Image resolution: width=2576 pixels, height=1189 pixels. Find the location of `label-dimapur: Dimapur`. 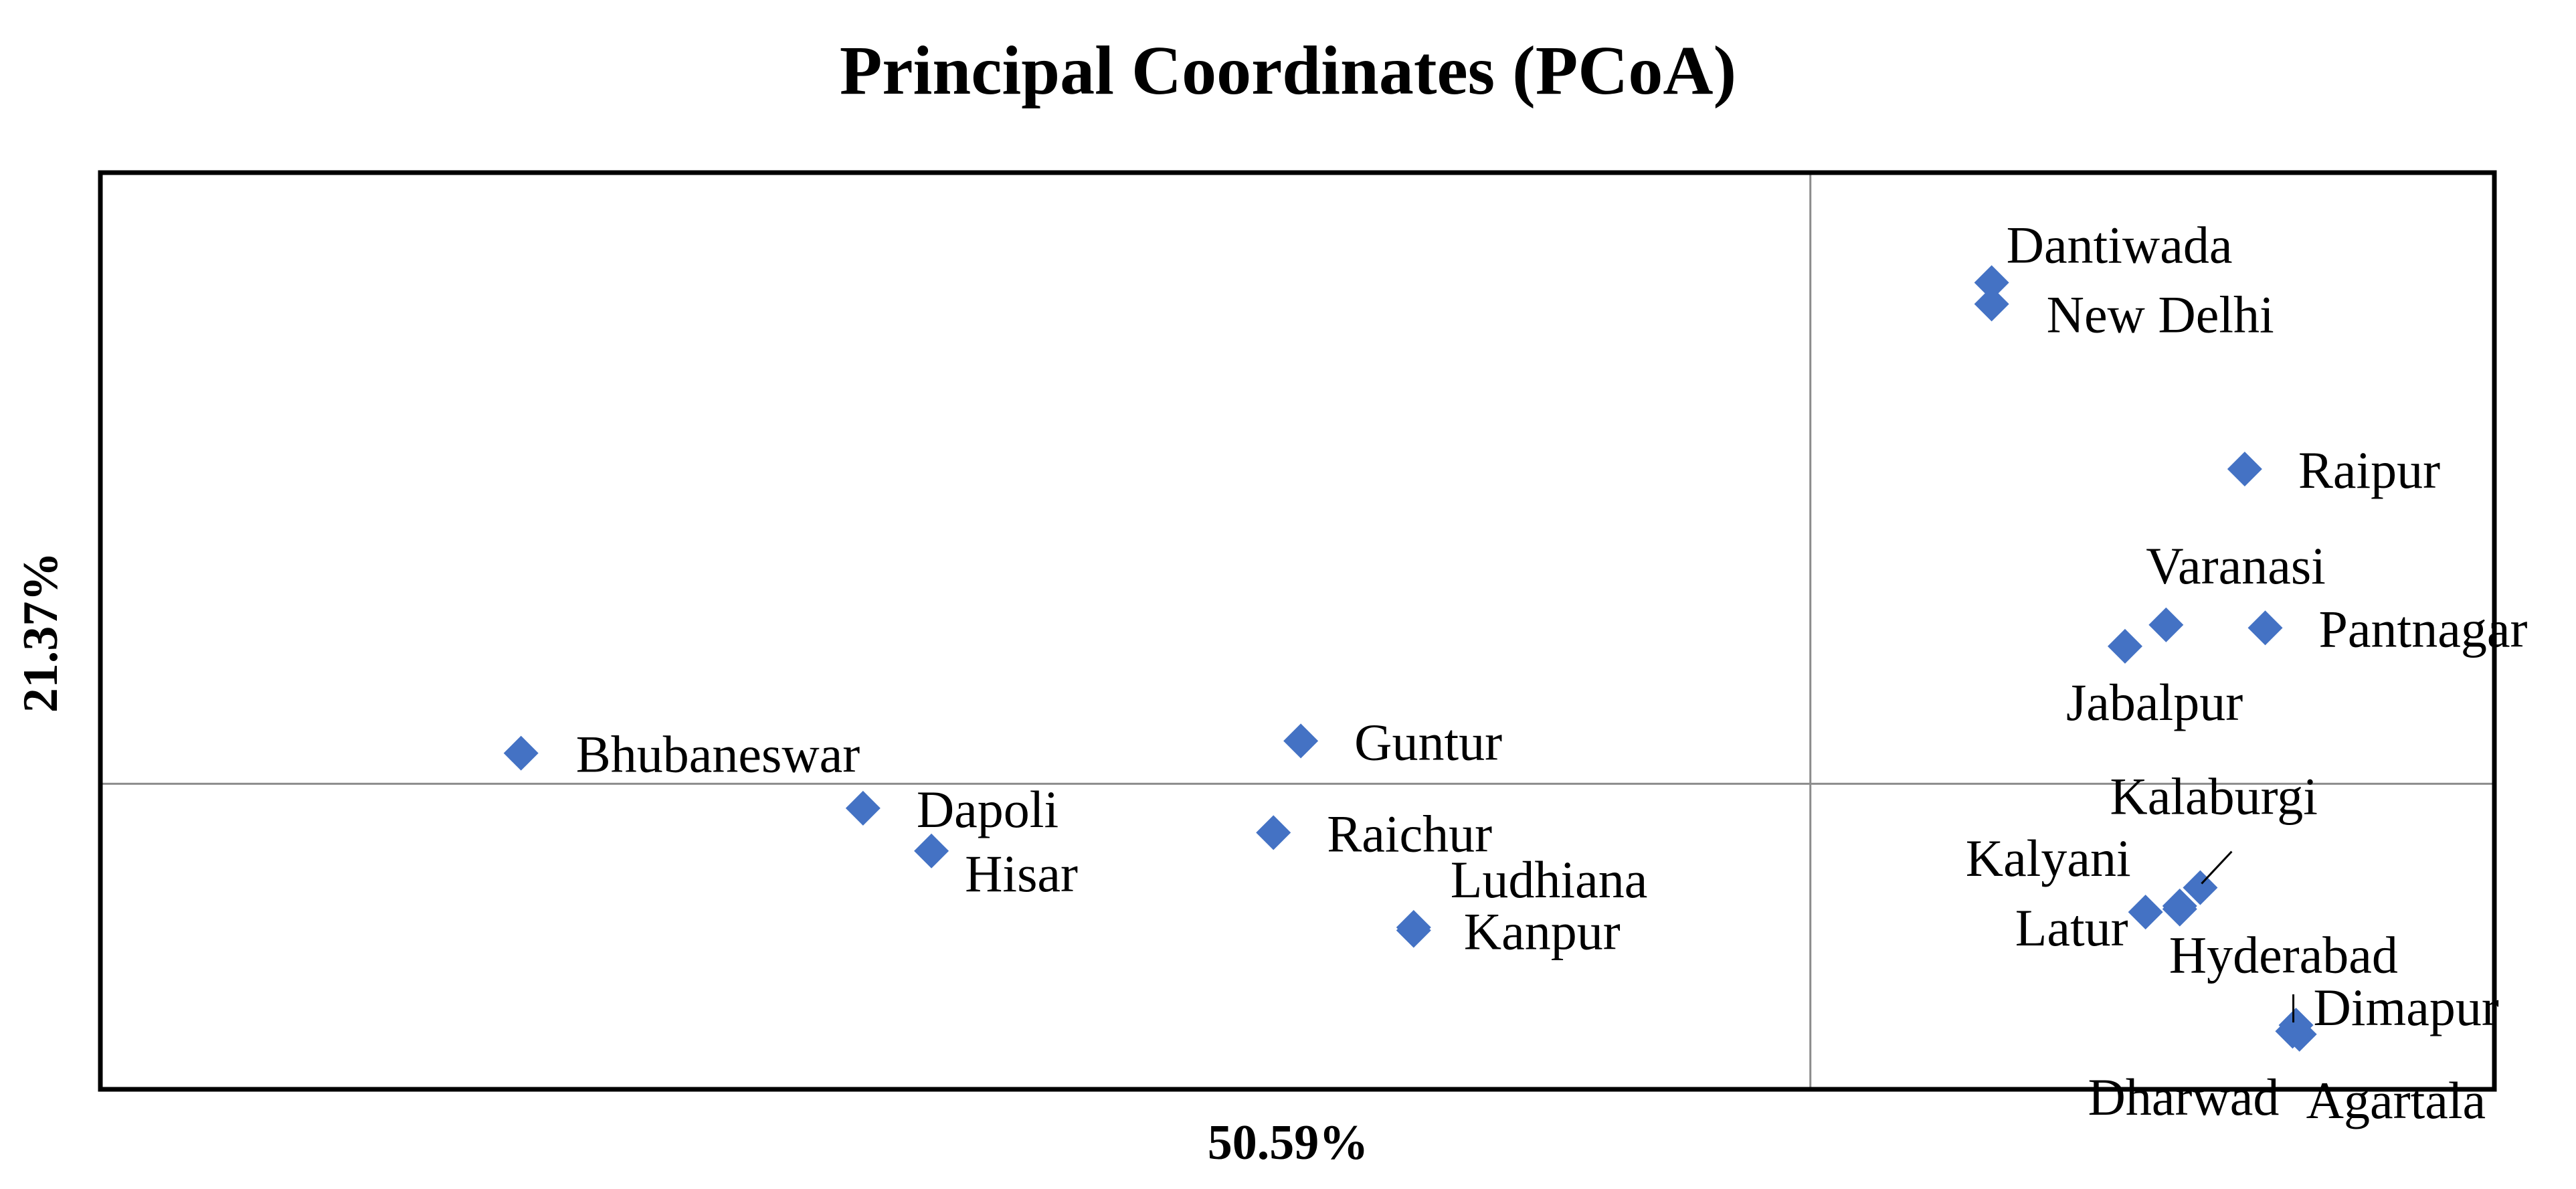

label-dimapur: Dimapur is located at coordinates (2406, 1007).